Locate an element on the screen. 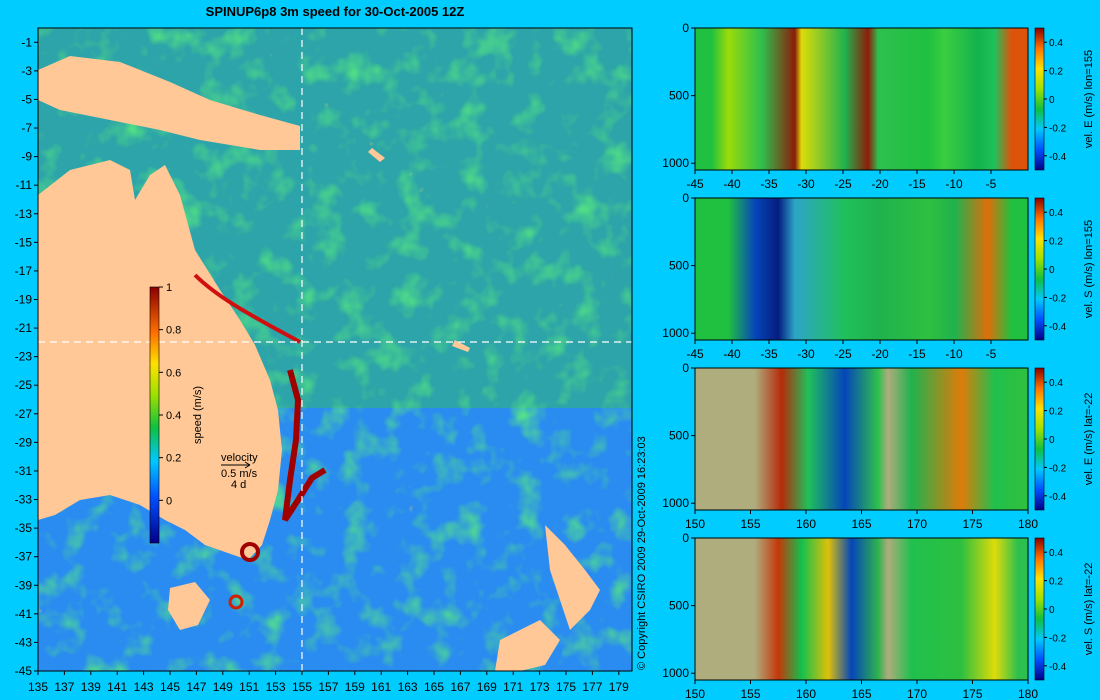 Image resolution: width=1100 pixels, height=700 pixels. map-y-tick-label: -33 is located at coordinates (24, 500).